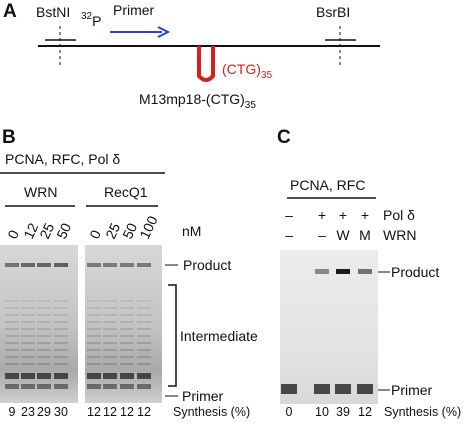  What do you see at coordinates (289, 412) in the screenshot?
I see `synthesis-value: 0` at bounding box center [289, 412].